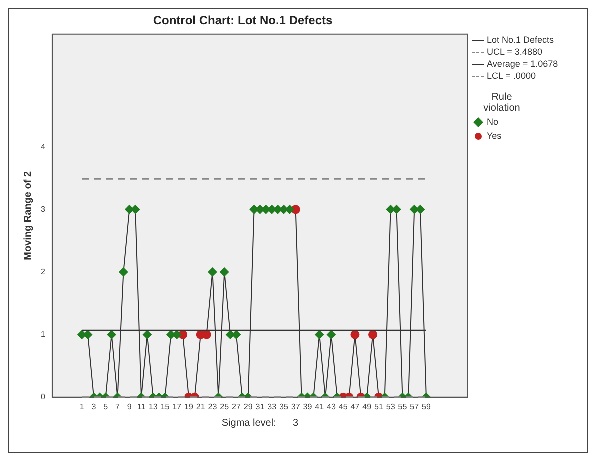 The width and height of the screenshot is (598, 463). I want to click on x-tick-label: 21, so click(201, 407).